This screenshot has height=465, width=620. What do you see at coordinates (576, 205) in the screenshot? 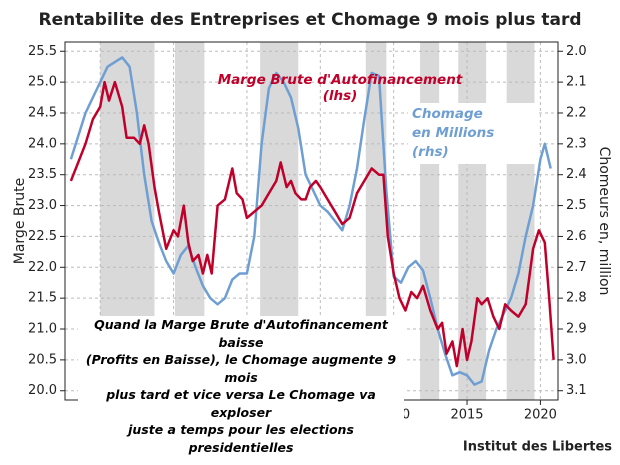
I see `y2-tick-label: 2.5` at bounding box center [576, 205].